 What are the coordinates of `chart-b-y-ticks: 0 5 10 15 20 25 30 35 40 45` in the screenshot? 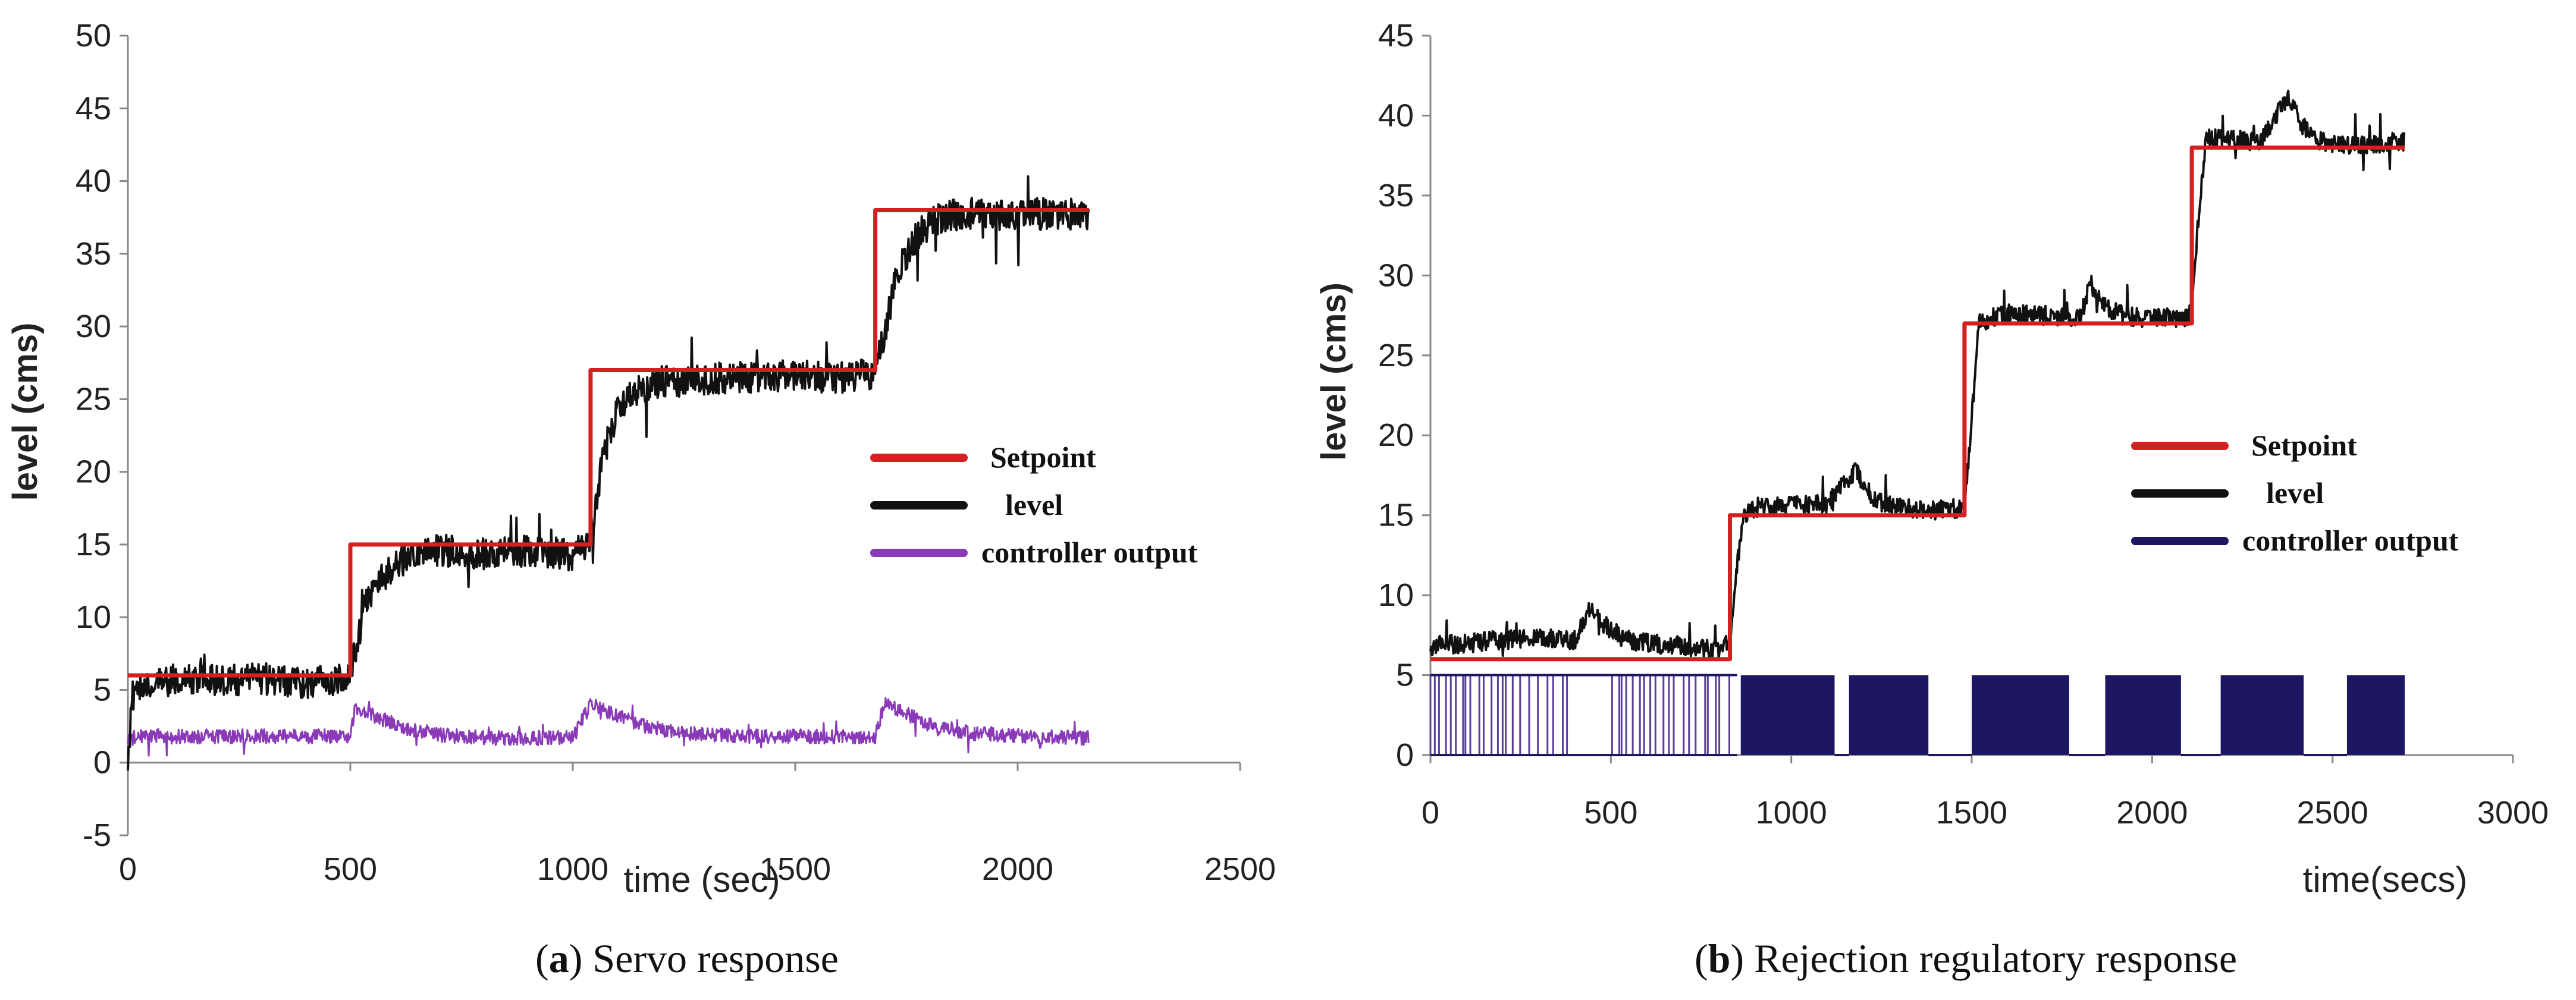 It's located at (1404, 395).